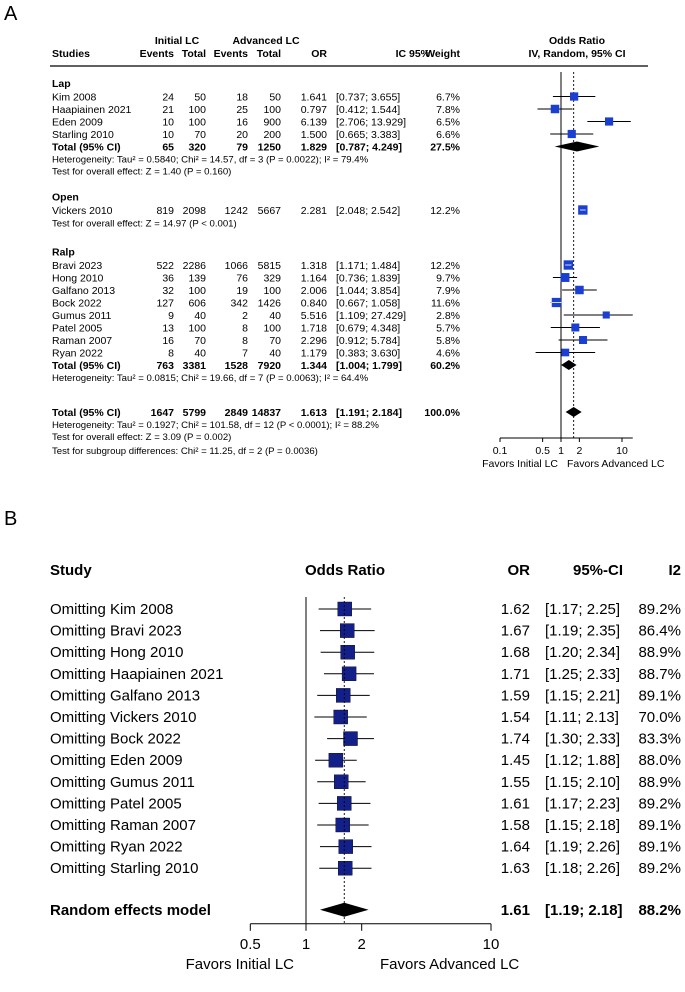  What do you see at coordinates (168, 291) in the screenshot?
I see `subgroup-ralp-study-2-events-initial: 32` at bounding box center [168, 291].